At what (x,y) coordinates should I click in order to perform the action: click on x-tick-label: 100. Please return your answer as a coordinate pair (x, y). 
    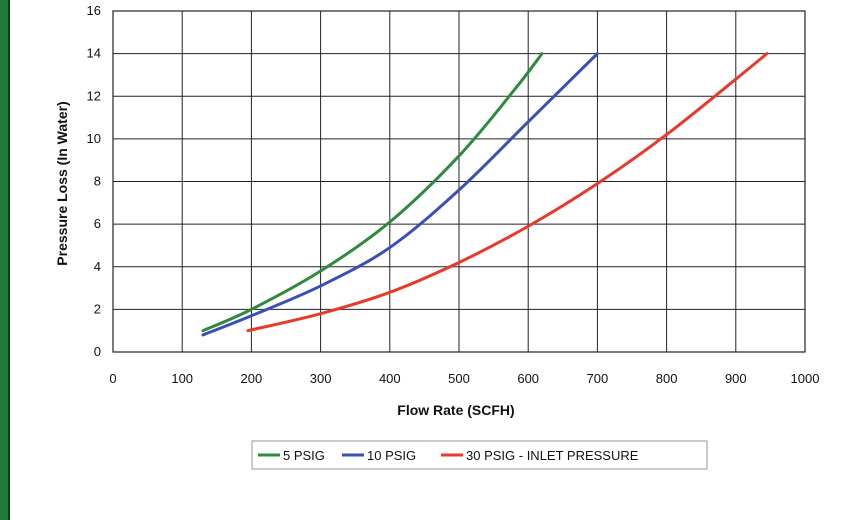
    Looking at the image, I should click on (182, 378).